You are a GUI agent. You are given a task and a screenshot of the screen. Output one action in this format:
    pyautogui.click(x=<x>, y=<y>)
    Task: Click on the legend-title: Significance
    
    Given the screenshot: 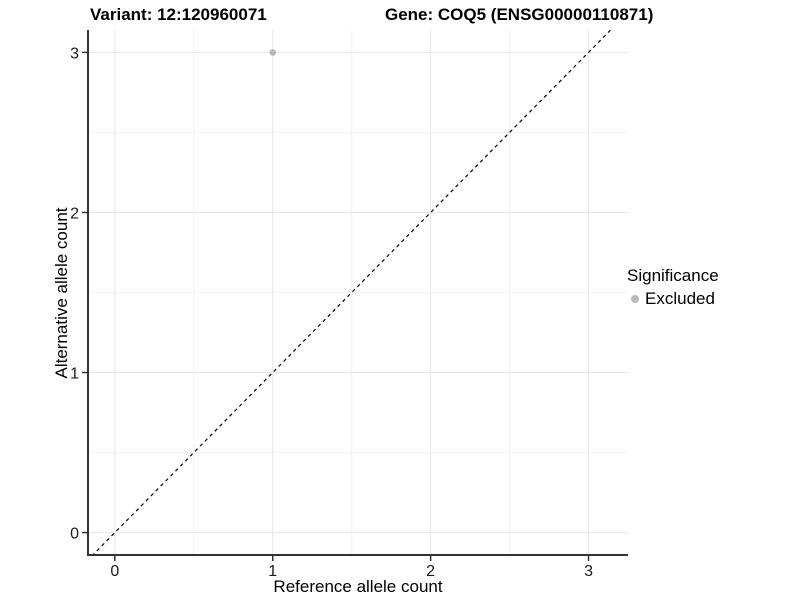 What is the action you would take?
    pyautogui.click(x=673, y=275)
    